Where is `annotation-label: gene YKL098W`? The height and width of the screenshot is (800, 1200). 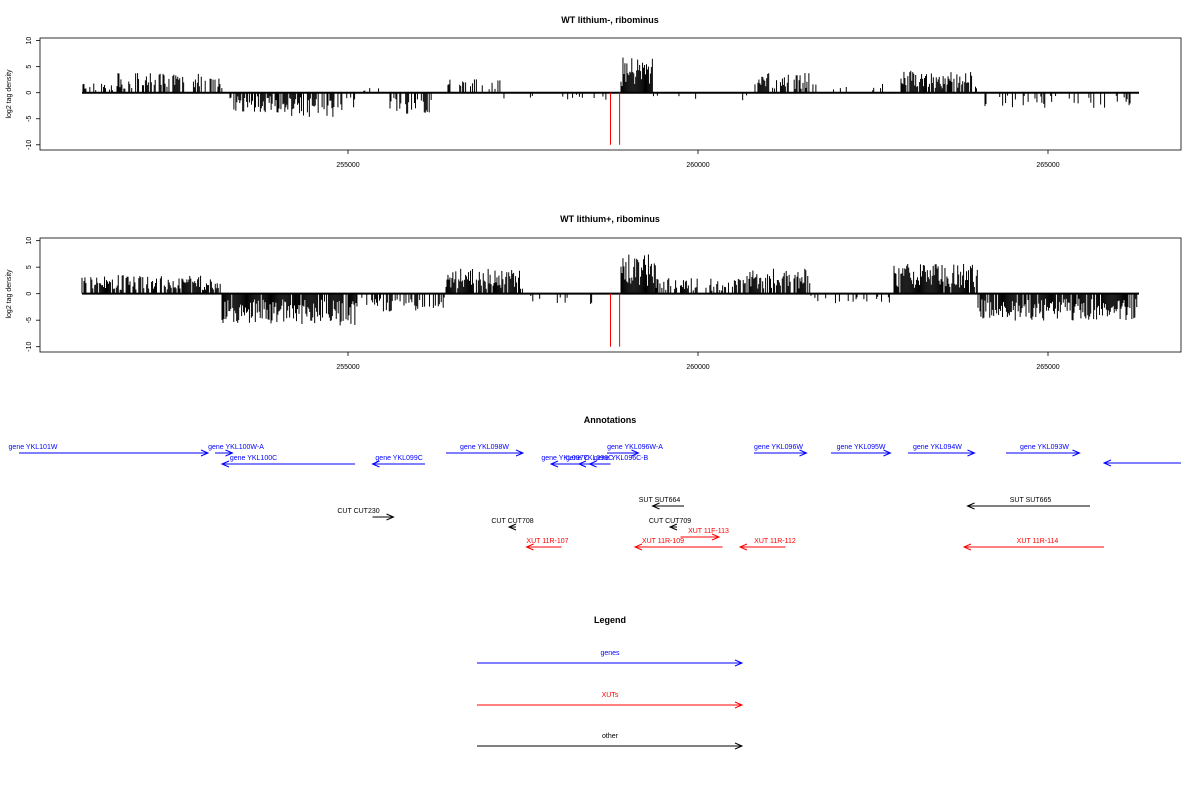 annotation-label: gene YKL098W is located at coordinates (484, 447).